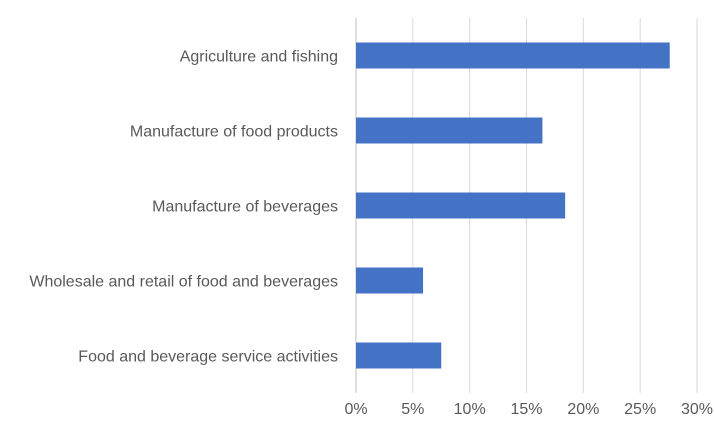 The width and height of the screenshot is (714, 421). What do you see at coordinates (259, 57) in the screenshot?
I see `category-label: Agriculture and fishing` at bounding box center [259, 57].